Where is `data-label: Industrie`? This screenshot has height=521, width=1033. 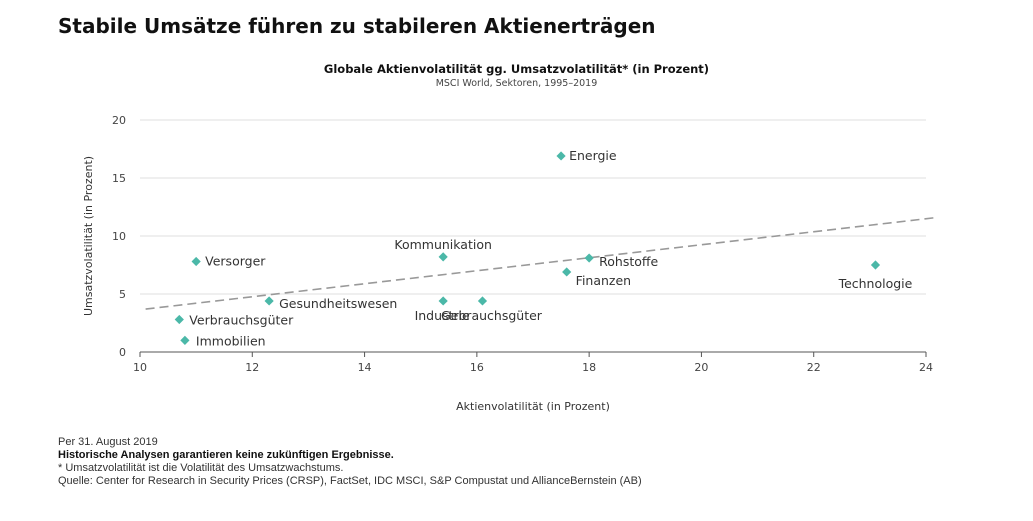 data-label: Industrie is located at coordinates (442, 315).